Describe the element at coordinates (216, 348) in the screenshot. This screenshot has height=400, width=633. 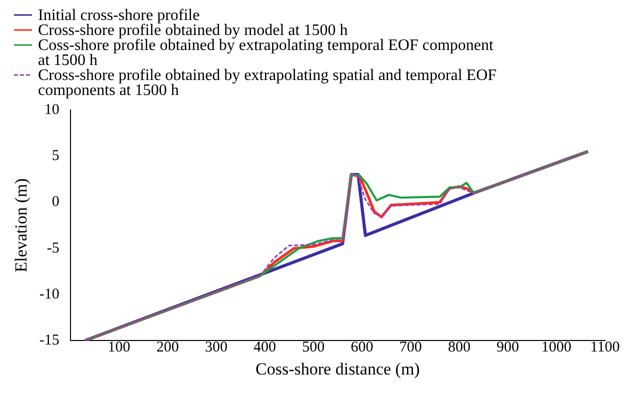
I see `x-tick-label: 300` at that location.